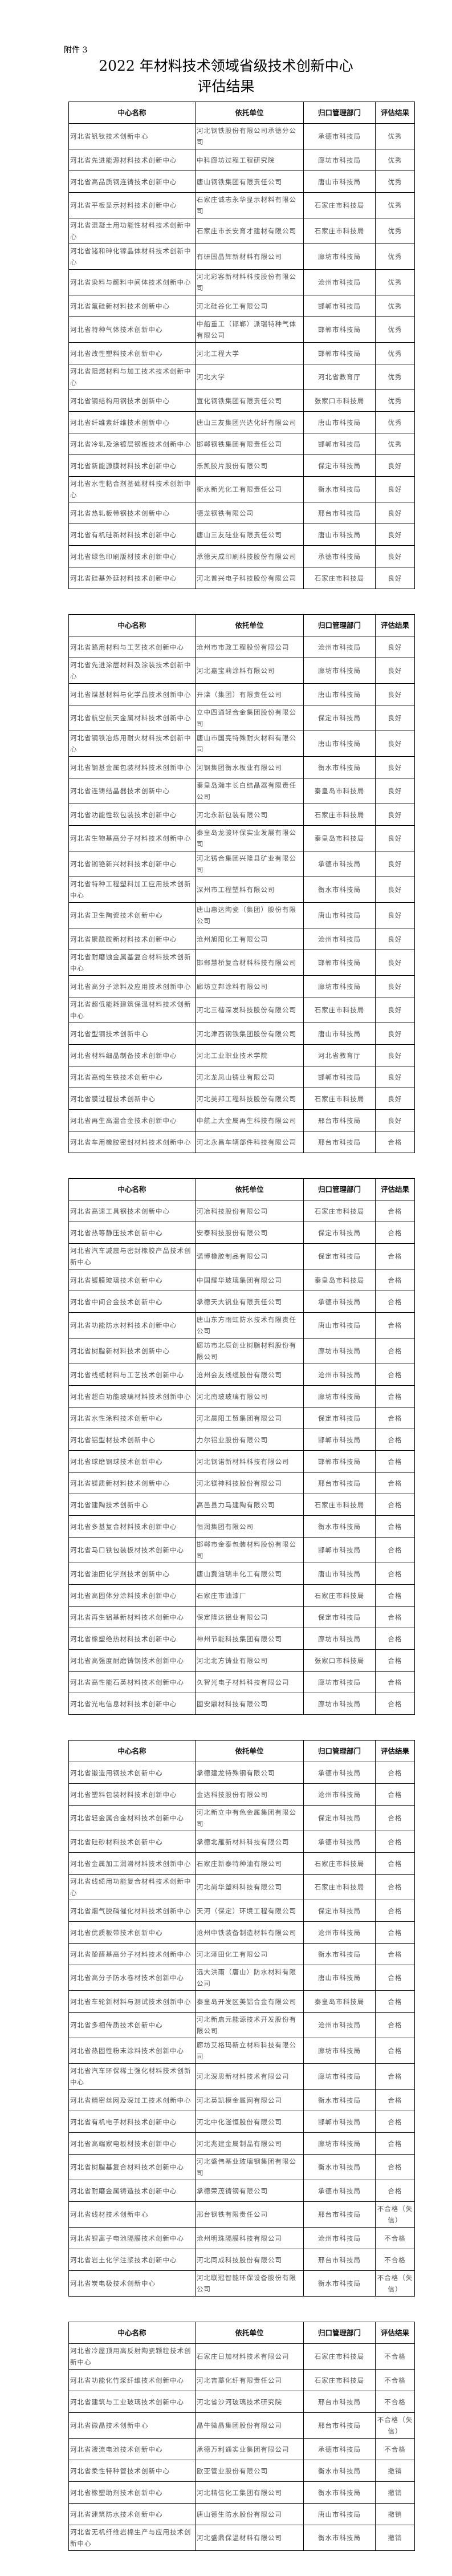 The height and width of the screenshot is (2576, 452). What do you see at coordinates (132, 1574) in the screenshot?
I see `center-name-cell: 河北省油田化学剂技术创新中心` at bounding box center [132, 1574].